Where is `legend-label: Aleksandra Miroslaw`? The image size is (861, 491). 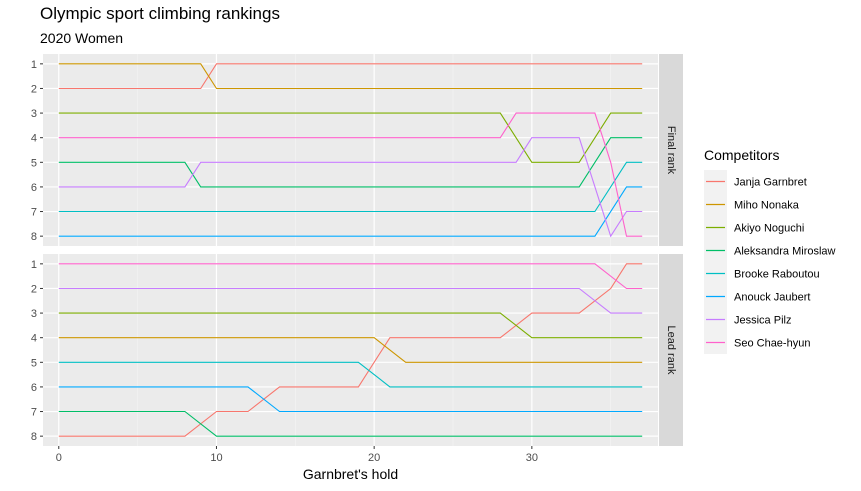 legend-label: Aleksandra Miroslaw is located at coordinates (785, 252).